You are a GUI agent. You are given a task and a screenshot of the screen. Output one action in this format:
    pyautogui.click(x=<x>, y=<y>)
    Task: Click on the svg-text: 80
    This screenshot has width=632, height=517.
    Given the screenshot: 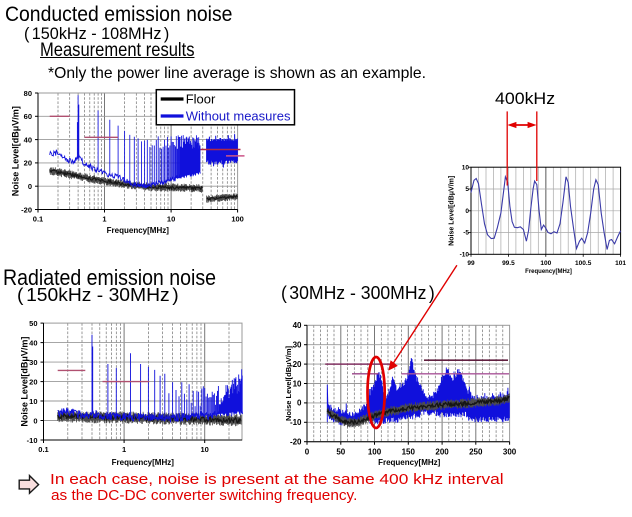 What is the action you would take?
    pyautogui.click(x=28, y=93)
    